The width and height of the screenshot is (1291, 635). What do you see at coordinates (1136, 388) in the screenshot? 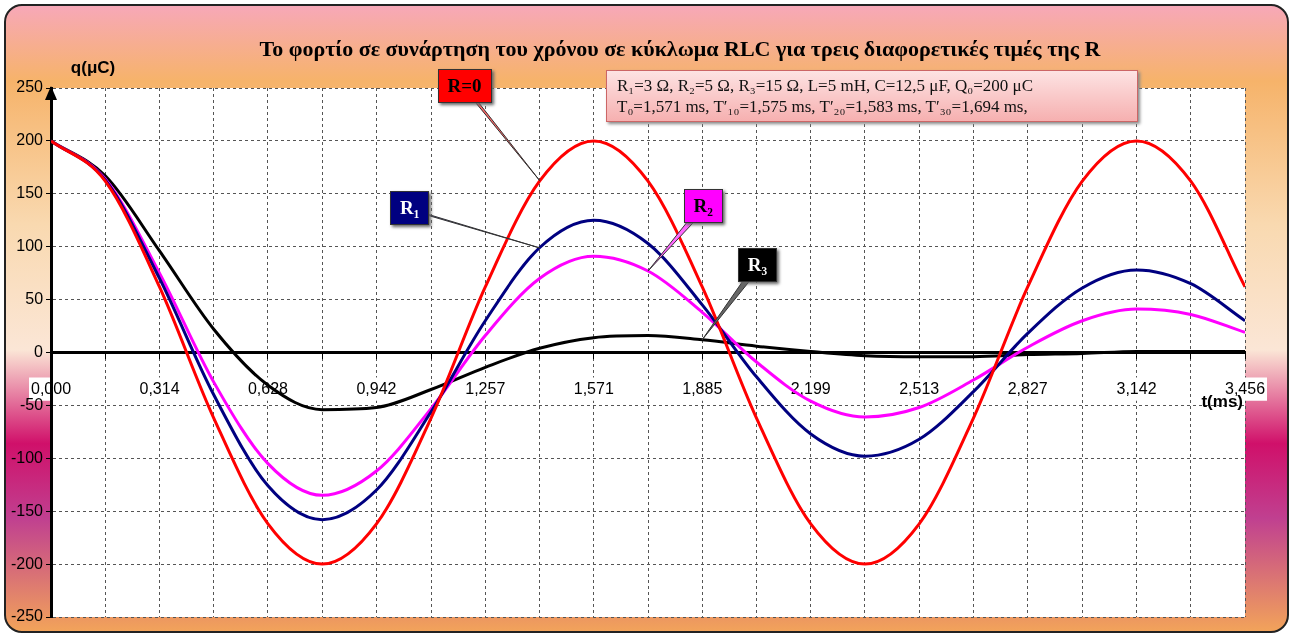
I see `x-tick-label: 3,142` at bounding box center [1136, 388].